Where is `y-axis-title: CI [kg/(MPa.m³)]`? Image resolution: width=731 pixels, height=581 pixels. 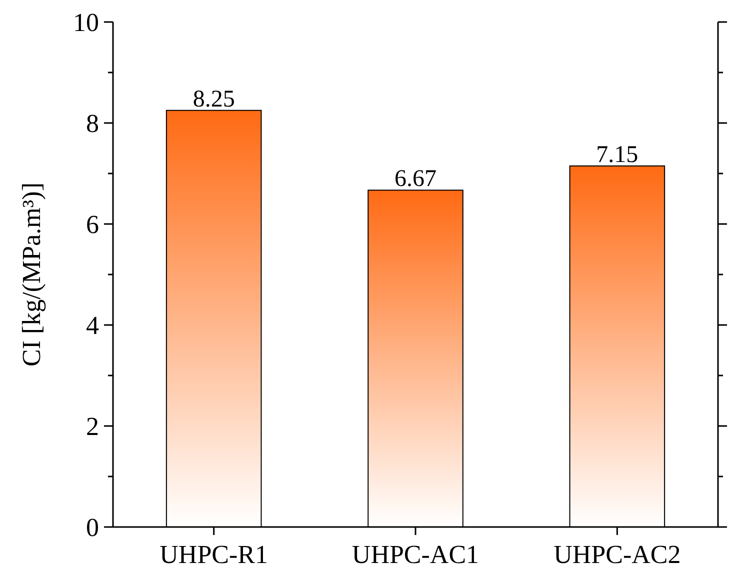
y-axis-title: CI [kg/(MPa.m³)] is located at coordinates (31, 274).